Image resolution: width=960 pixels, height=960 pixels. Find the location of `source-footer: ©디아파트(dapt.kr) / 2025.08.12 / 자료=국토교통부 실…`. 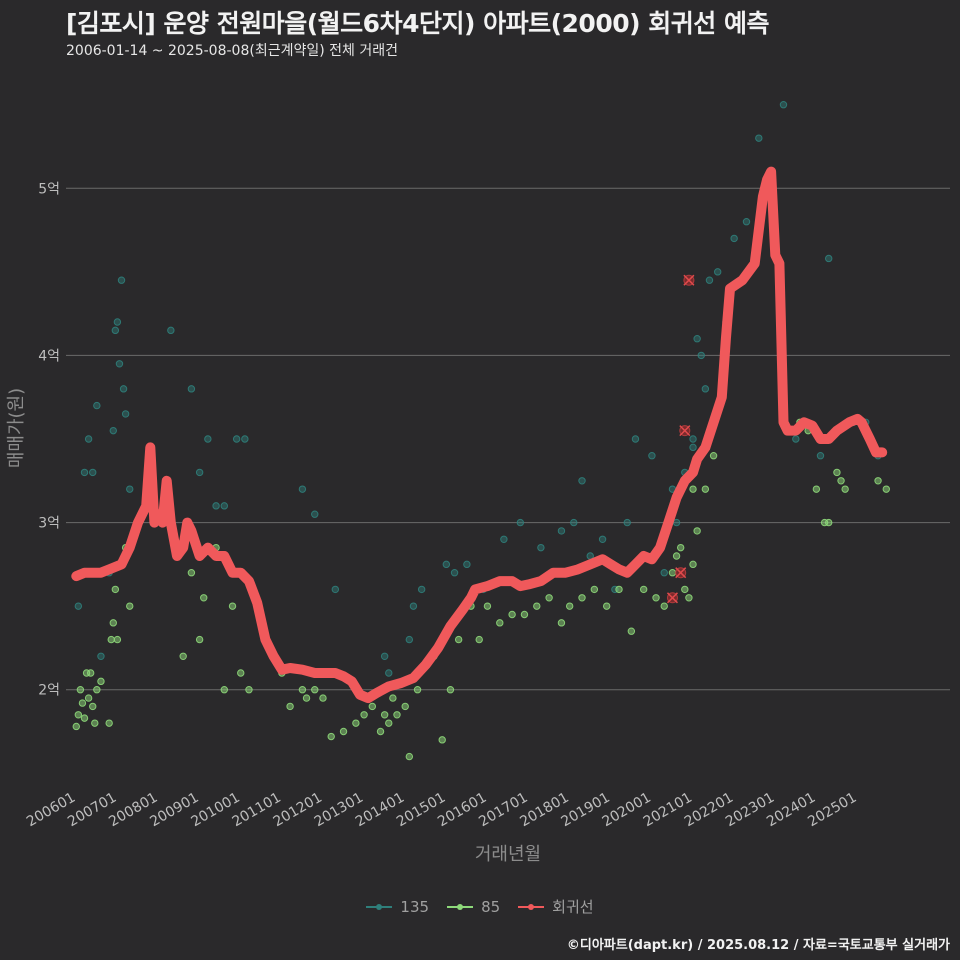

source-footer: ©디아파트(dapt.kr) / 2025.08.12 / 자료=국토교통부 실… is located at coordinates (758, 945).